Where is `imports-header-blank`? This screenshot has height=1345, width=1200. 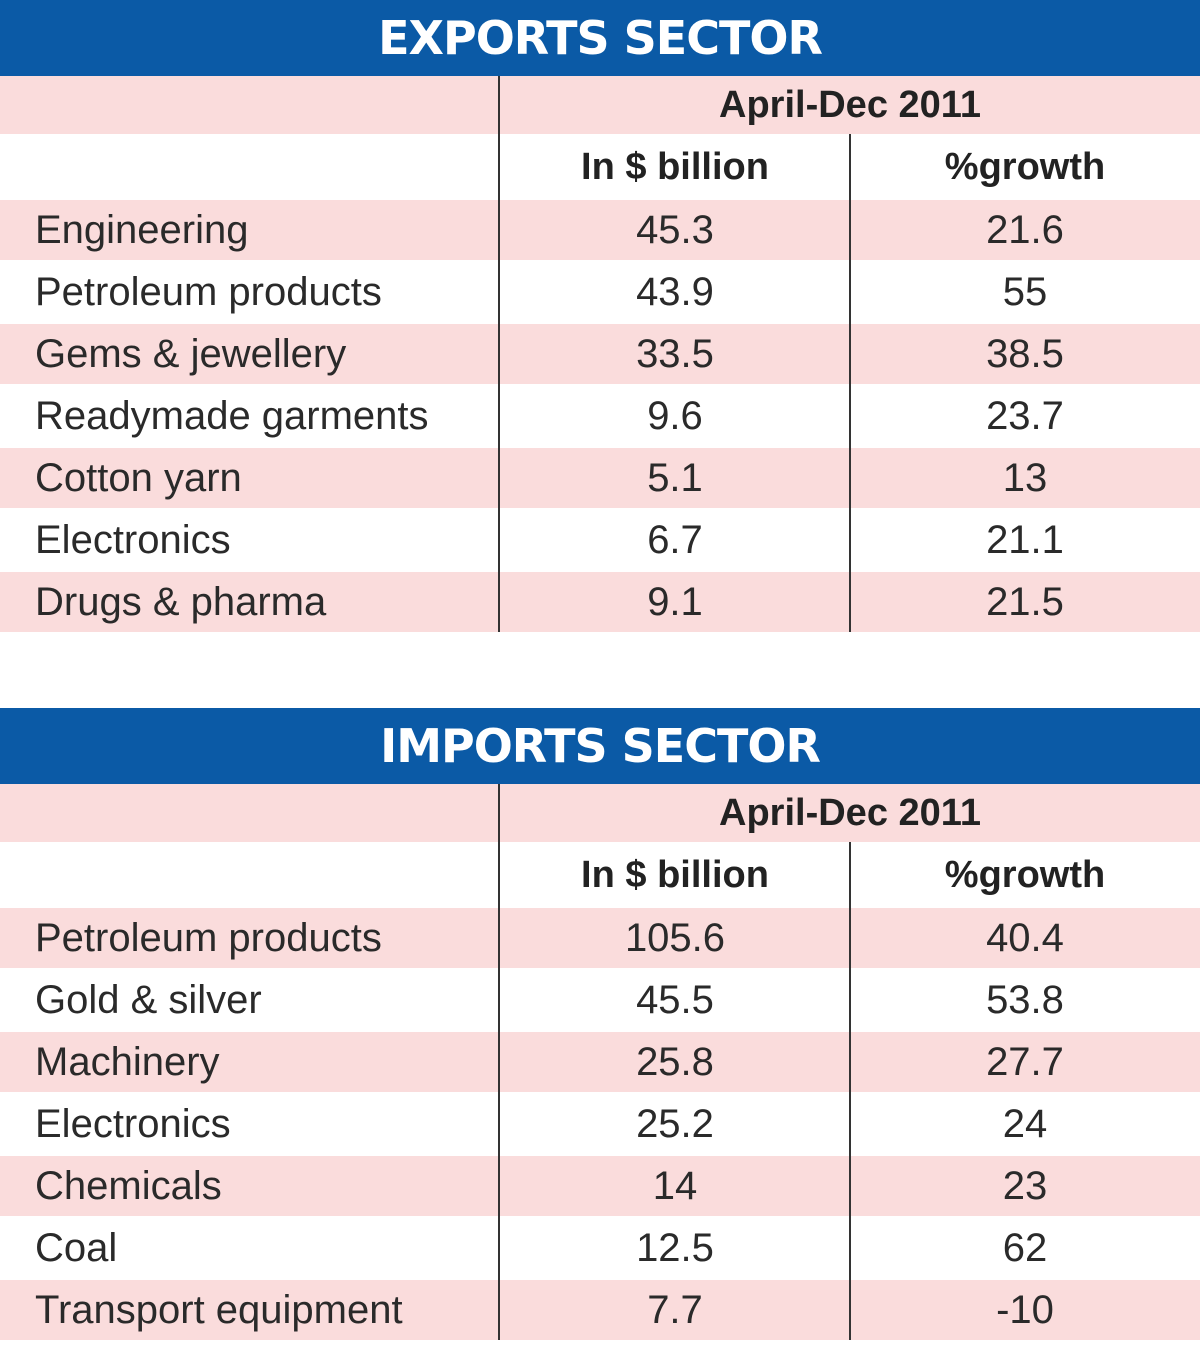 imports-header-blank is located at coordinates (250, 813).